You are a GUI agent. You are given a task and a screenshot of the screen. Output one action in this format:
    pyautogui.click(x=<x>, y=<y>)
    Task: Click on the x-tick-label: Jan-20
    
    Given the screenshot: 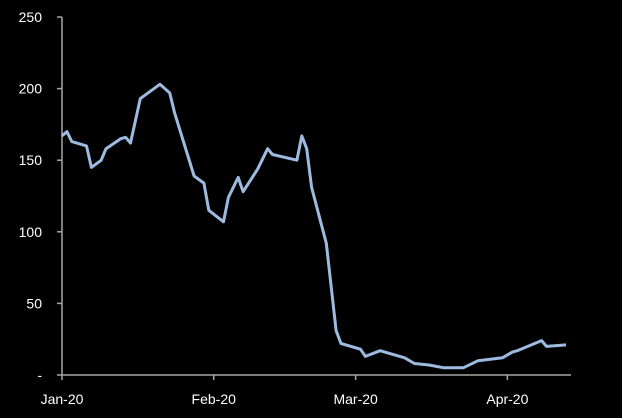 What is the action you would take?
    pyautogui.click(x=62, y=399)
    